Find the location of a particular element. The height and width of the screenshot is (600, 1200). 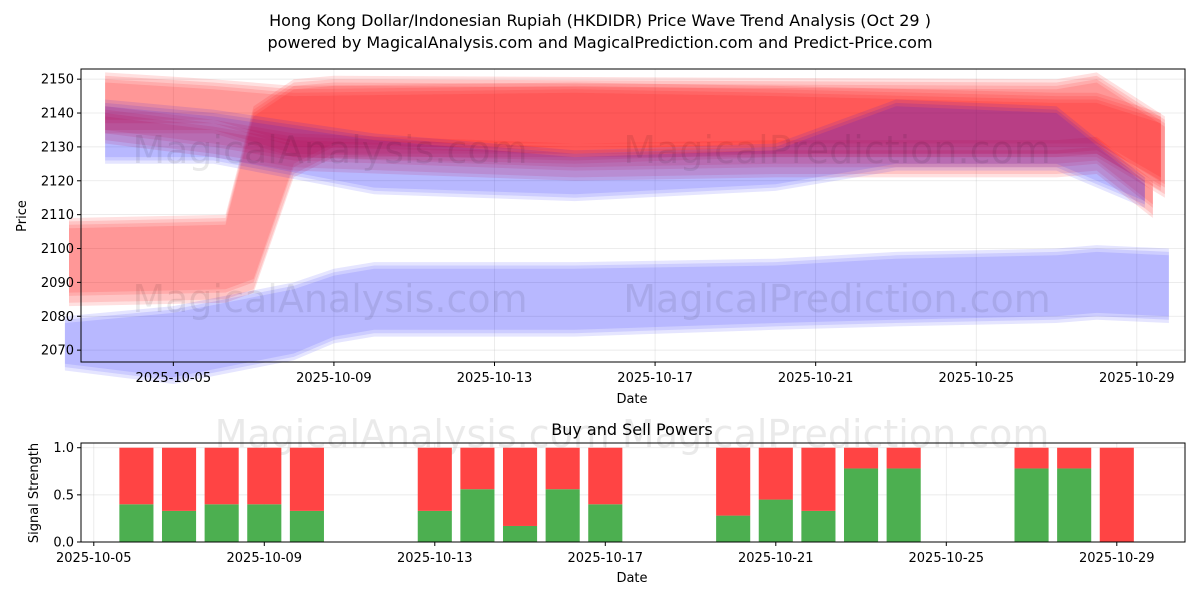

powers-x-tick-label: 2025-10-29 is located at coordinates (1117, 558).